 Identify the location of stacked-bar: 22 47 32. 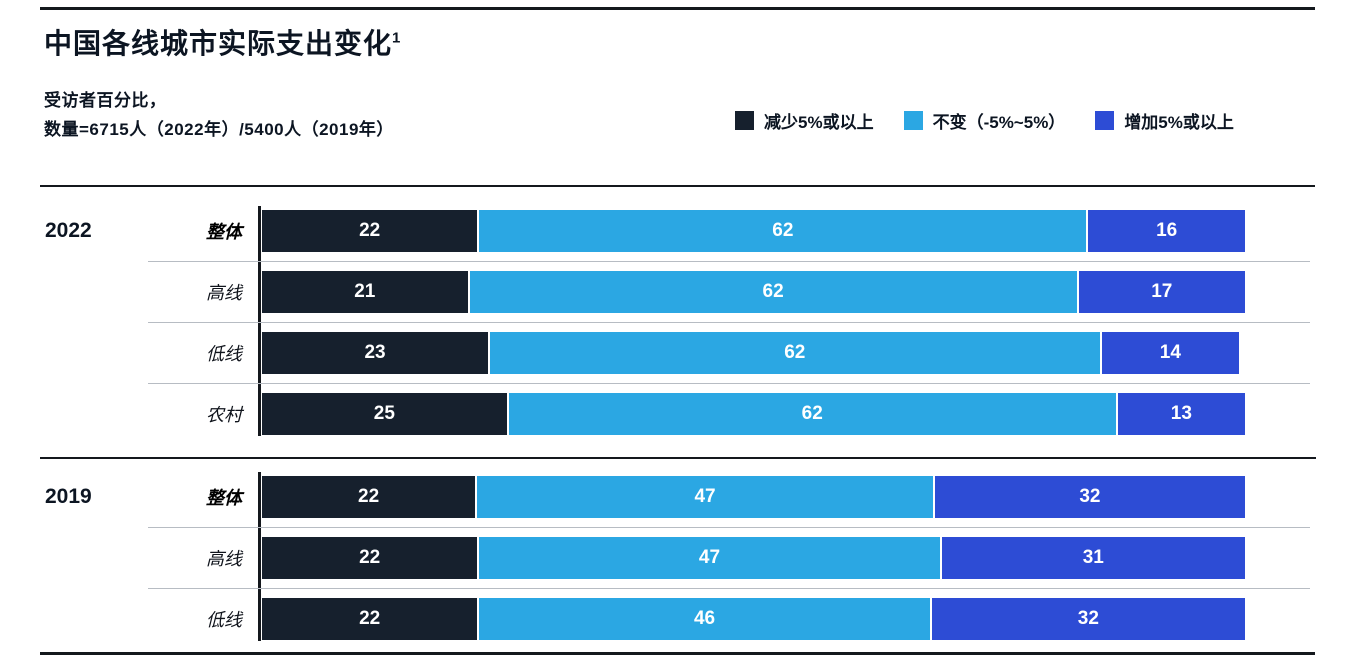
(753, 496).